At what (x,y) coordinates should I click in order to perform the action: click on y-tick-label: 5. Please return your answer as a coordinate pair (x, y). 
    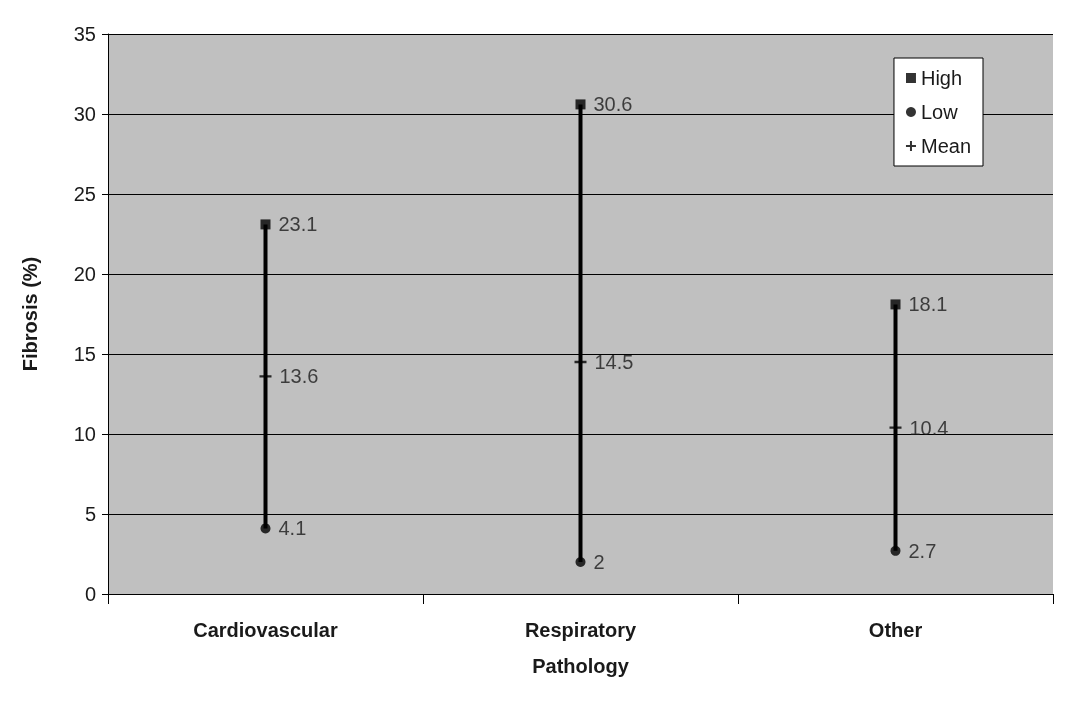
    Looking at the image, I should click on (90, 514).